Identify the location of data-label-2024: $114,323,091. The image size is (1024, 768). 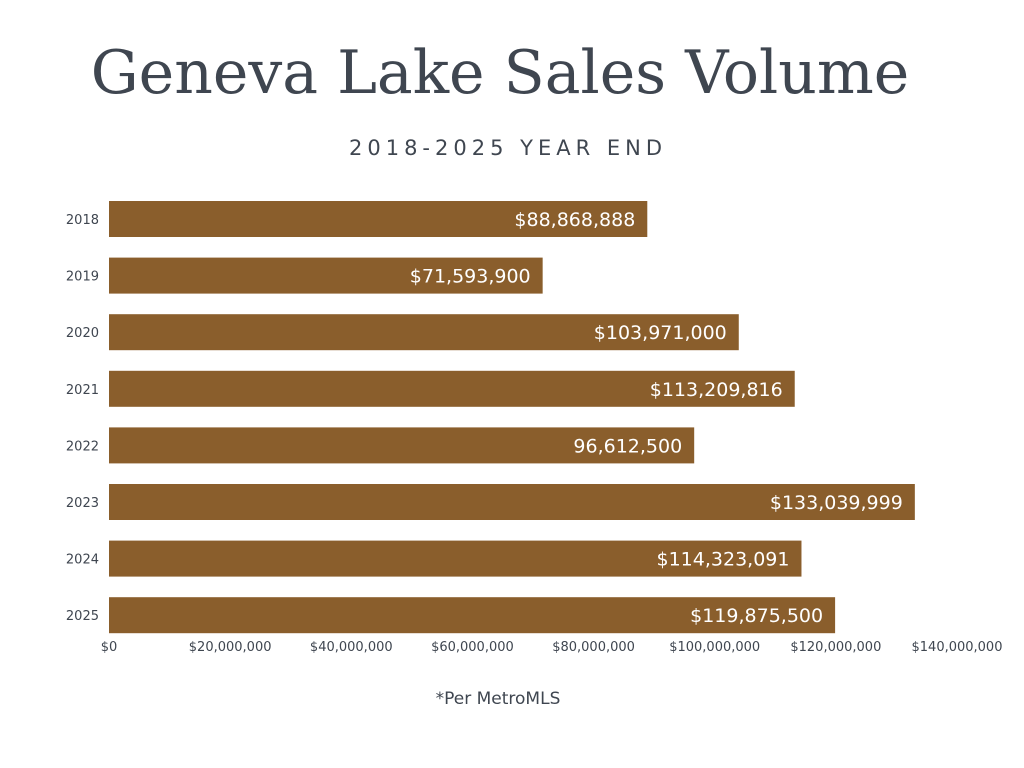
(723, 560).